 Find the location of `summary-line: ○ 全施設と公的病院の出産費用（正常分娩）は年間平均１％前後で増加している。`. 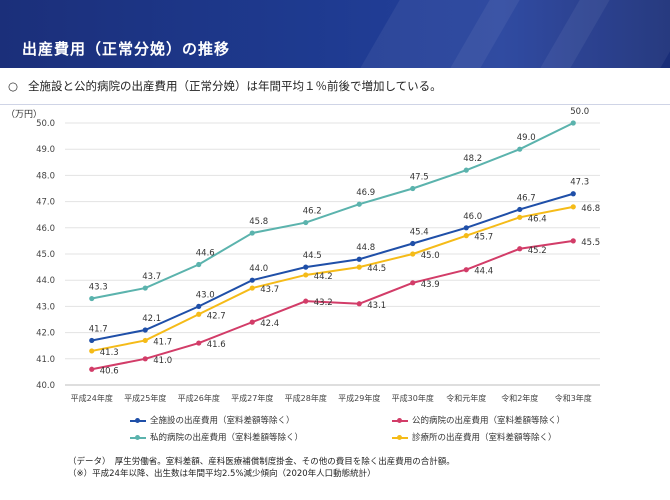

summary-line: ○ 全施設と公的病院の出産費用（正常分娩）は年間平均１％前後で増加している。 is located at coordinates (335, 89).